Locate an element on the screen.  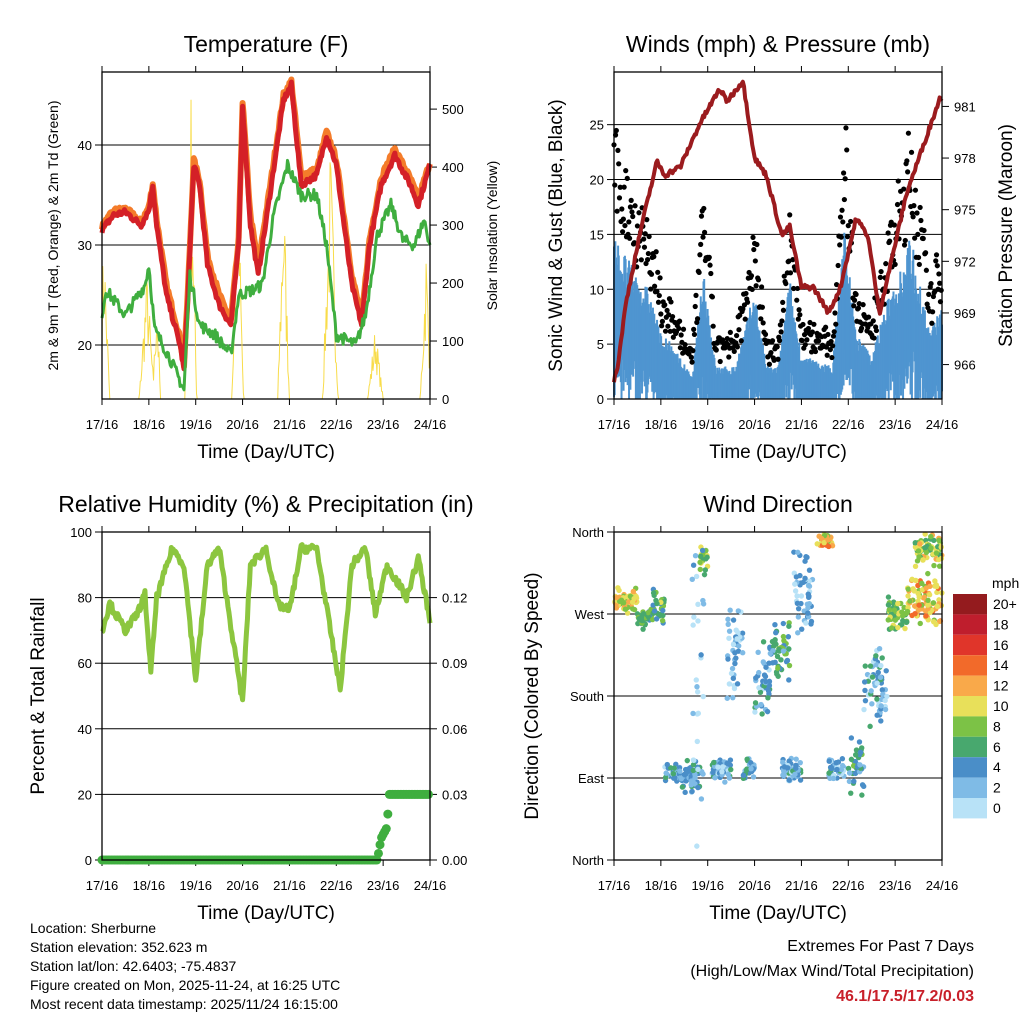
x-axis-label: Time (Day/UTC) is located at coordinates (266, 452).